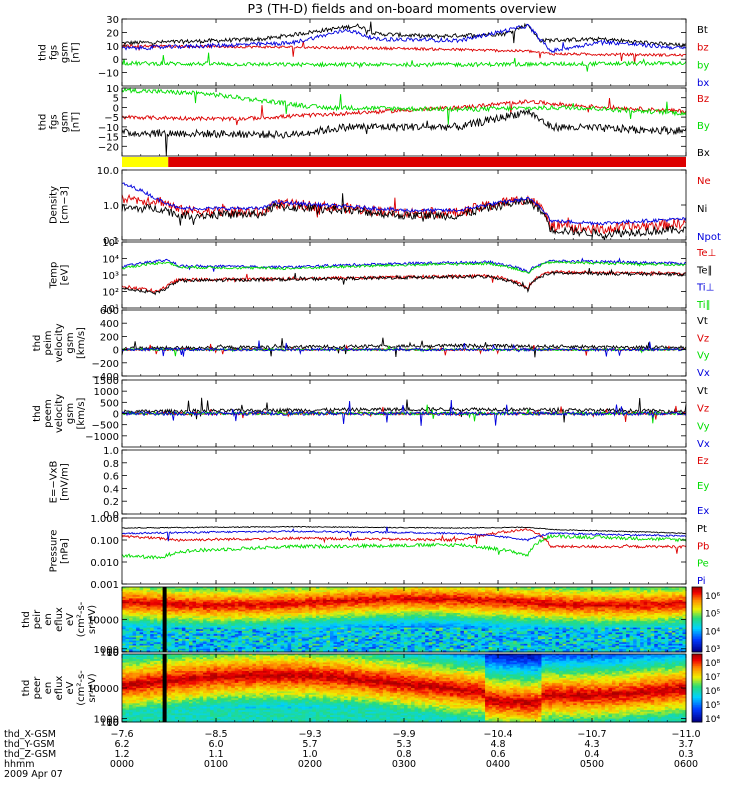 This screenshot has width=750, height=800. Describe the element at coordinates (215, 754) in the screenshot. I see `x-tick-label-zgsm: 1.1` at that location.